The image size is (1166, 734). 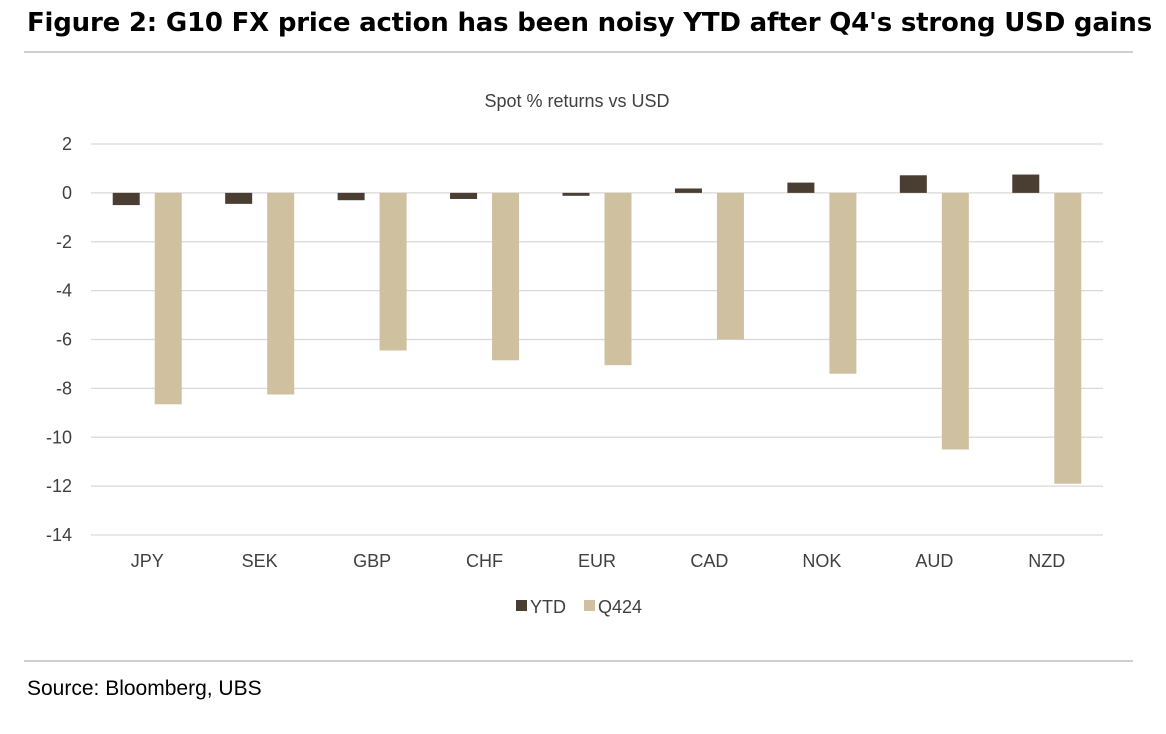 I want to click on bar-q424-nzd, so click(x=1068, y=338).